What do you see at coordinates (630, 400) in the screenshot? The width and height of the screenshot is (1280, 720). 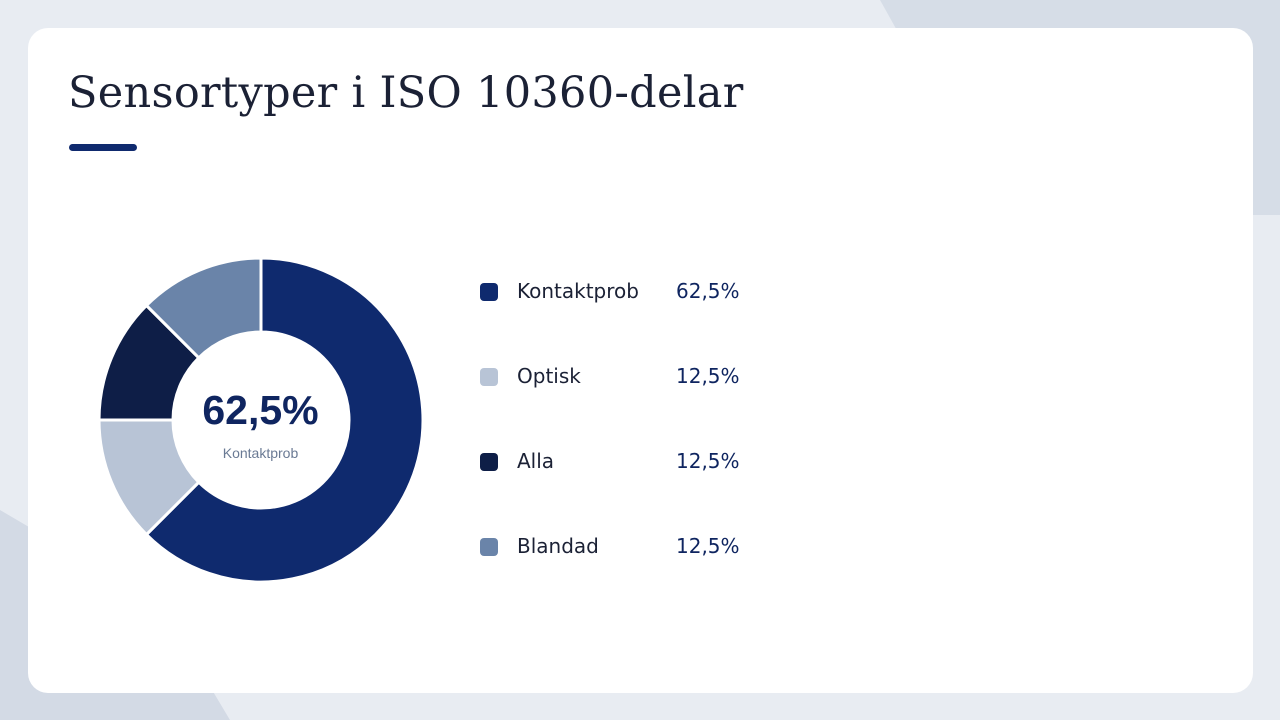 I see `legend-item-optisk: Optisk 12,5%` at bounding box center [630, 400].